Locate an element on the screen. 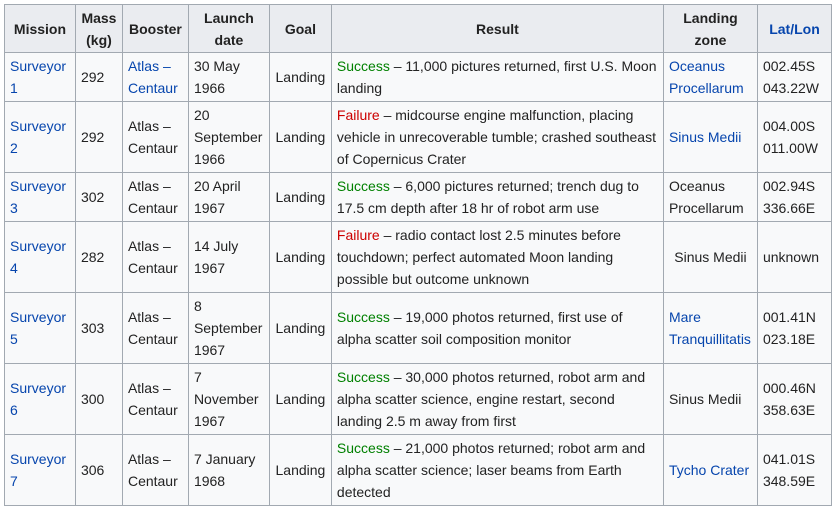 The width and height of the screenshot is (836, 511). latlon-cell: unknown is located at coordinates (794, 257).